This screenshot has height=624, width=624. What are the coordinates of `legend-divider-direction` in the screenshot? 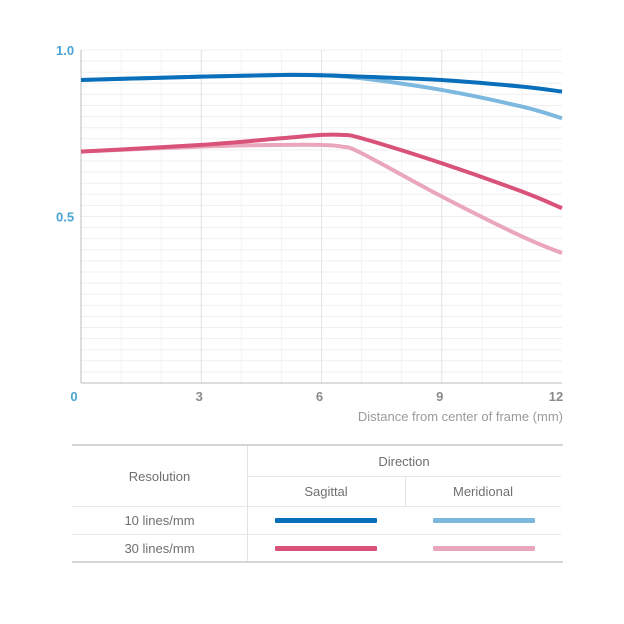 It's located at (405, 491).